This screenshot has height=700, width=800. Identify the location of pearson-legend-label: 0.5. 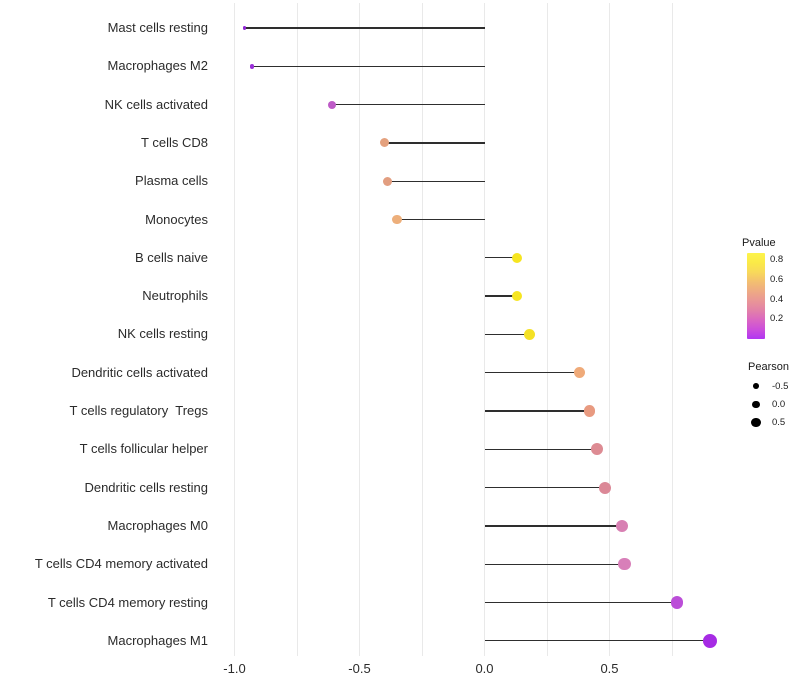
(779, 422).